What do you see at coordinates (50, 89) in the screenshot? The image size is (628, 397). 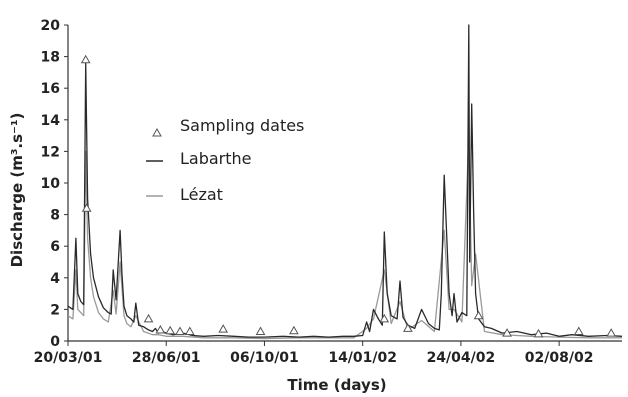 I see `y-tick-label: 16` at bounding box center [50, 89].